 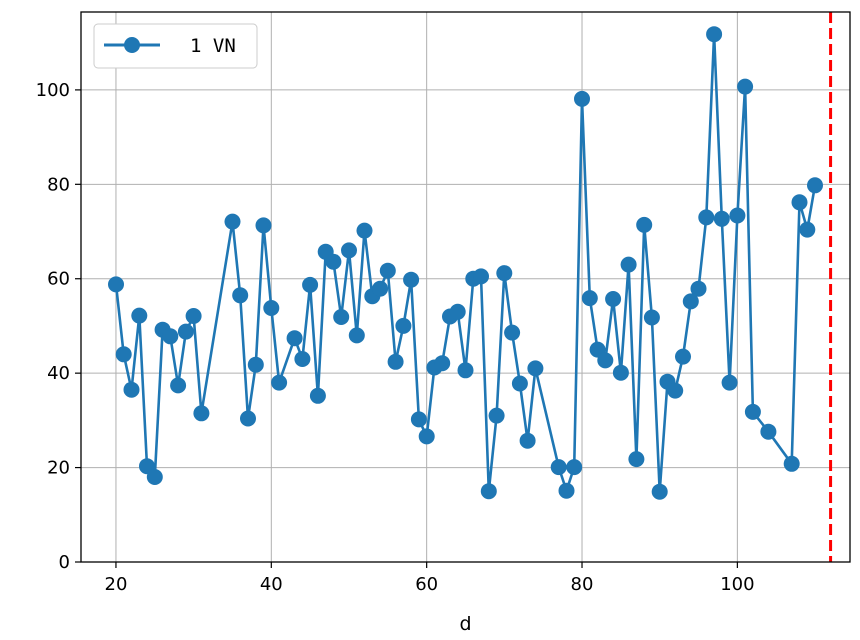 I want to click on y-tick-label: 0, so click(x=64, y=562).